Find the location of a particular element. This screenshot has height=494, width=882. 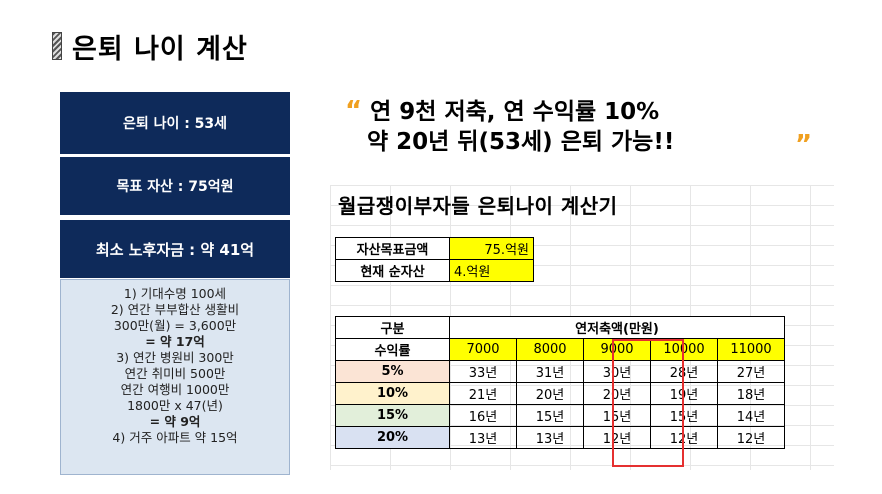

years-cell: 27년 is located at coordinates (751, 371).